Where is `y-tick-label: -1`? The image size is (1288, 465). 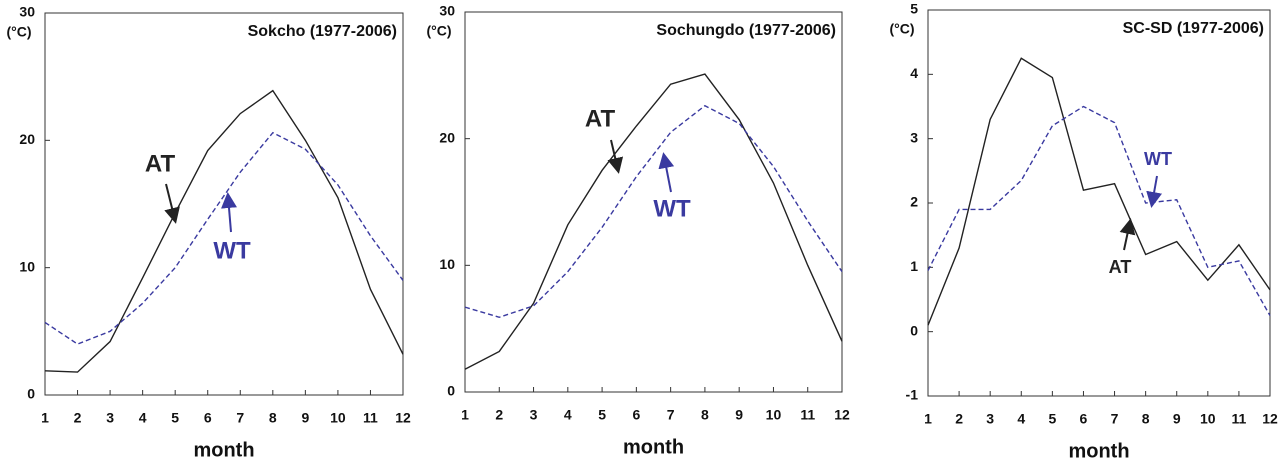
y-tick-label: -1 is located at coordinates (912, 395).